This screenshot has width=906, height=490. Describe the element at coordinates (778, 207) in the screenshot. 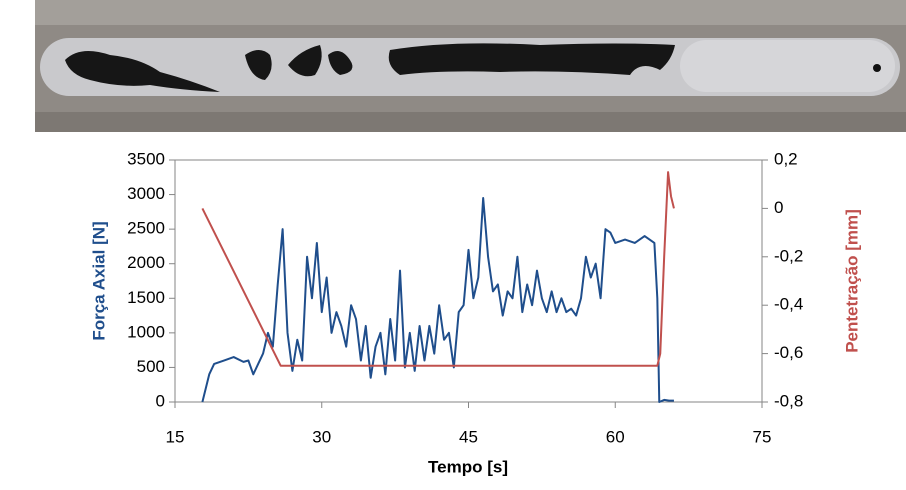

I see `y2-tick-label: 0` at that location.